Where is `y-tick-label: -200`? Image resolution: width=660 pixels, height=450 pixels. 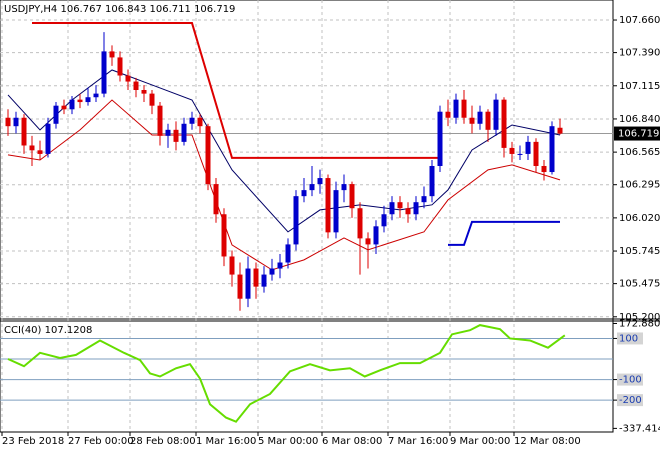 y-tick-label: -200 is located at coordinates (630, 400).